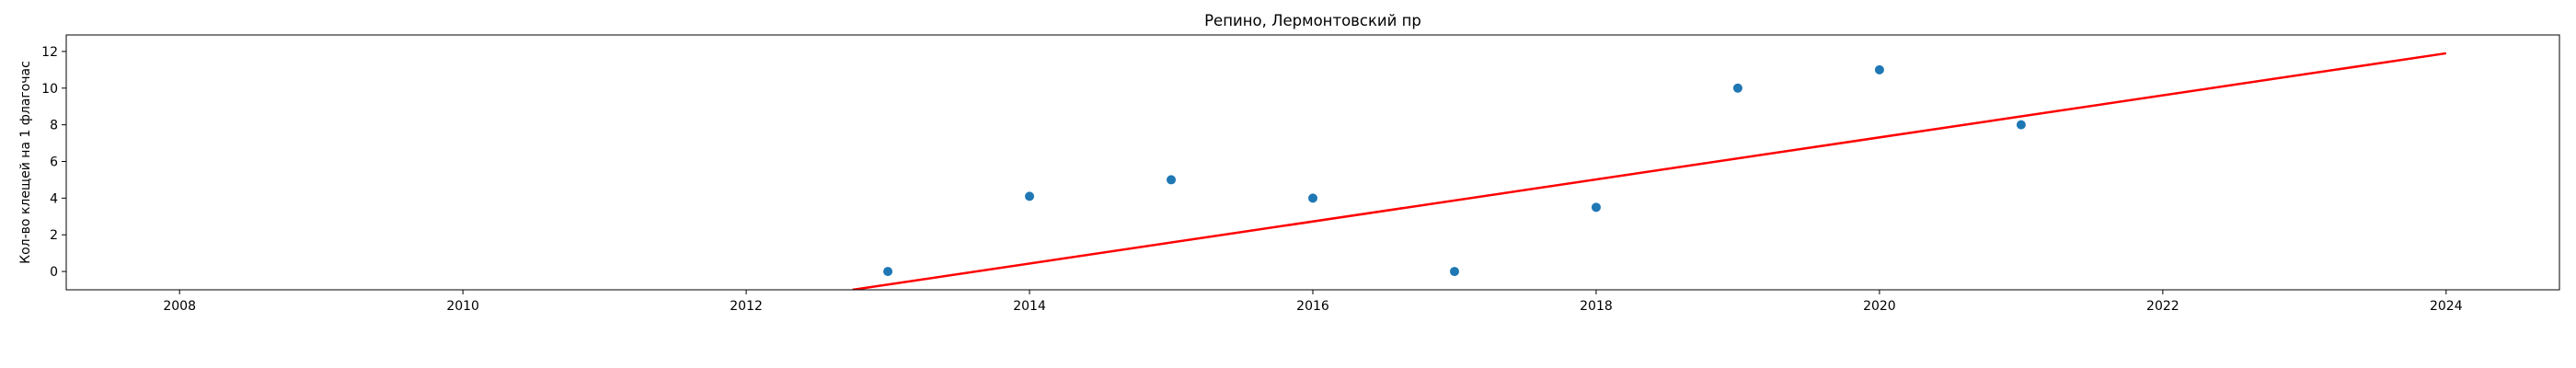  I want to click on x-tick-label: 2016, so click(1312, 306).